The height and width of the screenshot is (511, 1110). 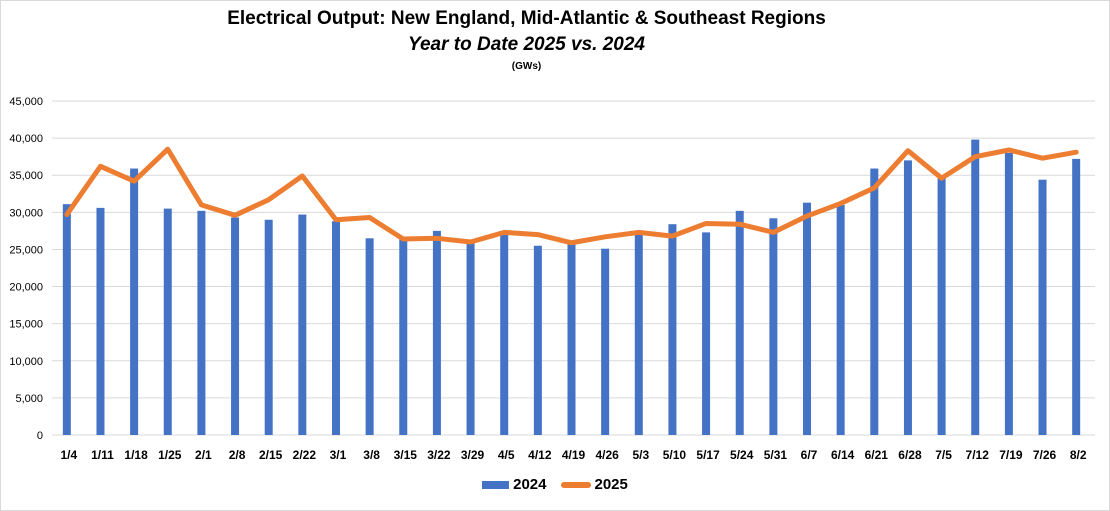 What do you see at coordinates (371, 455) in the screenshot?
I see `x-tick-label: 3/8` at bounding box center [371, 455].